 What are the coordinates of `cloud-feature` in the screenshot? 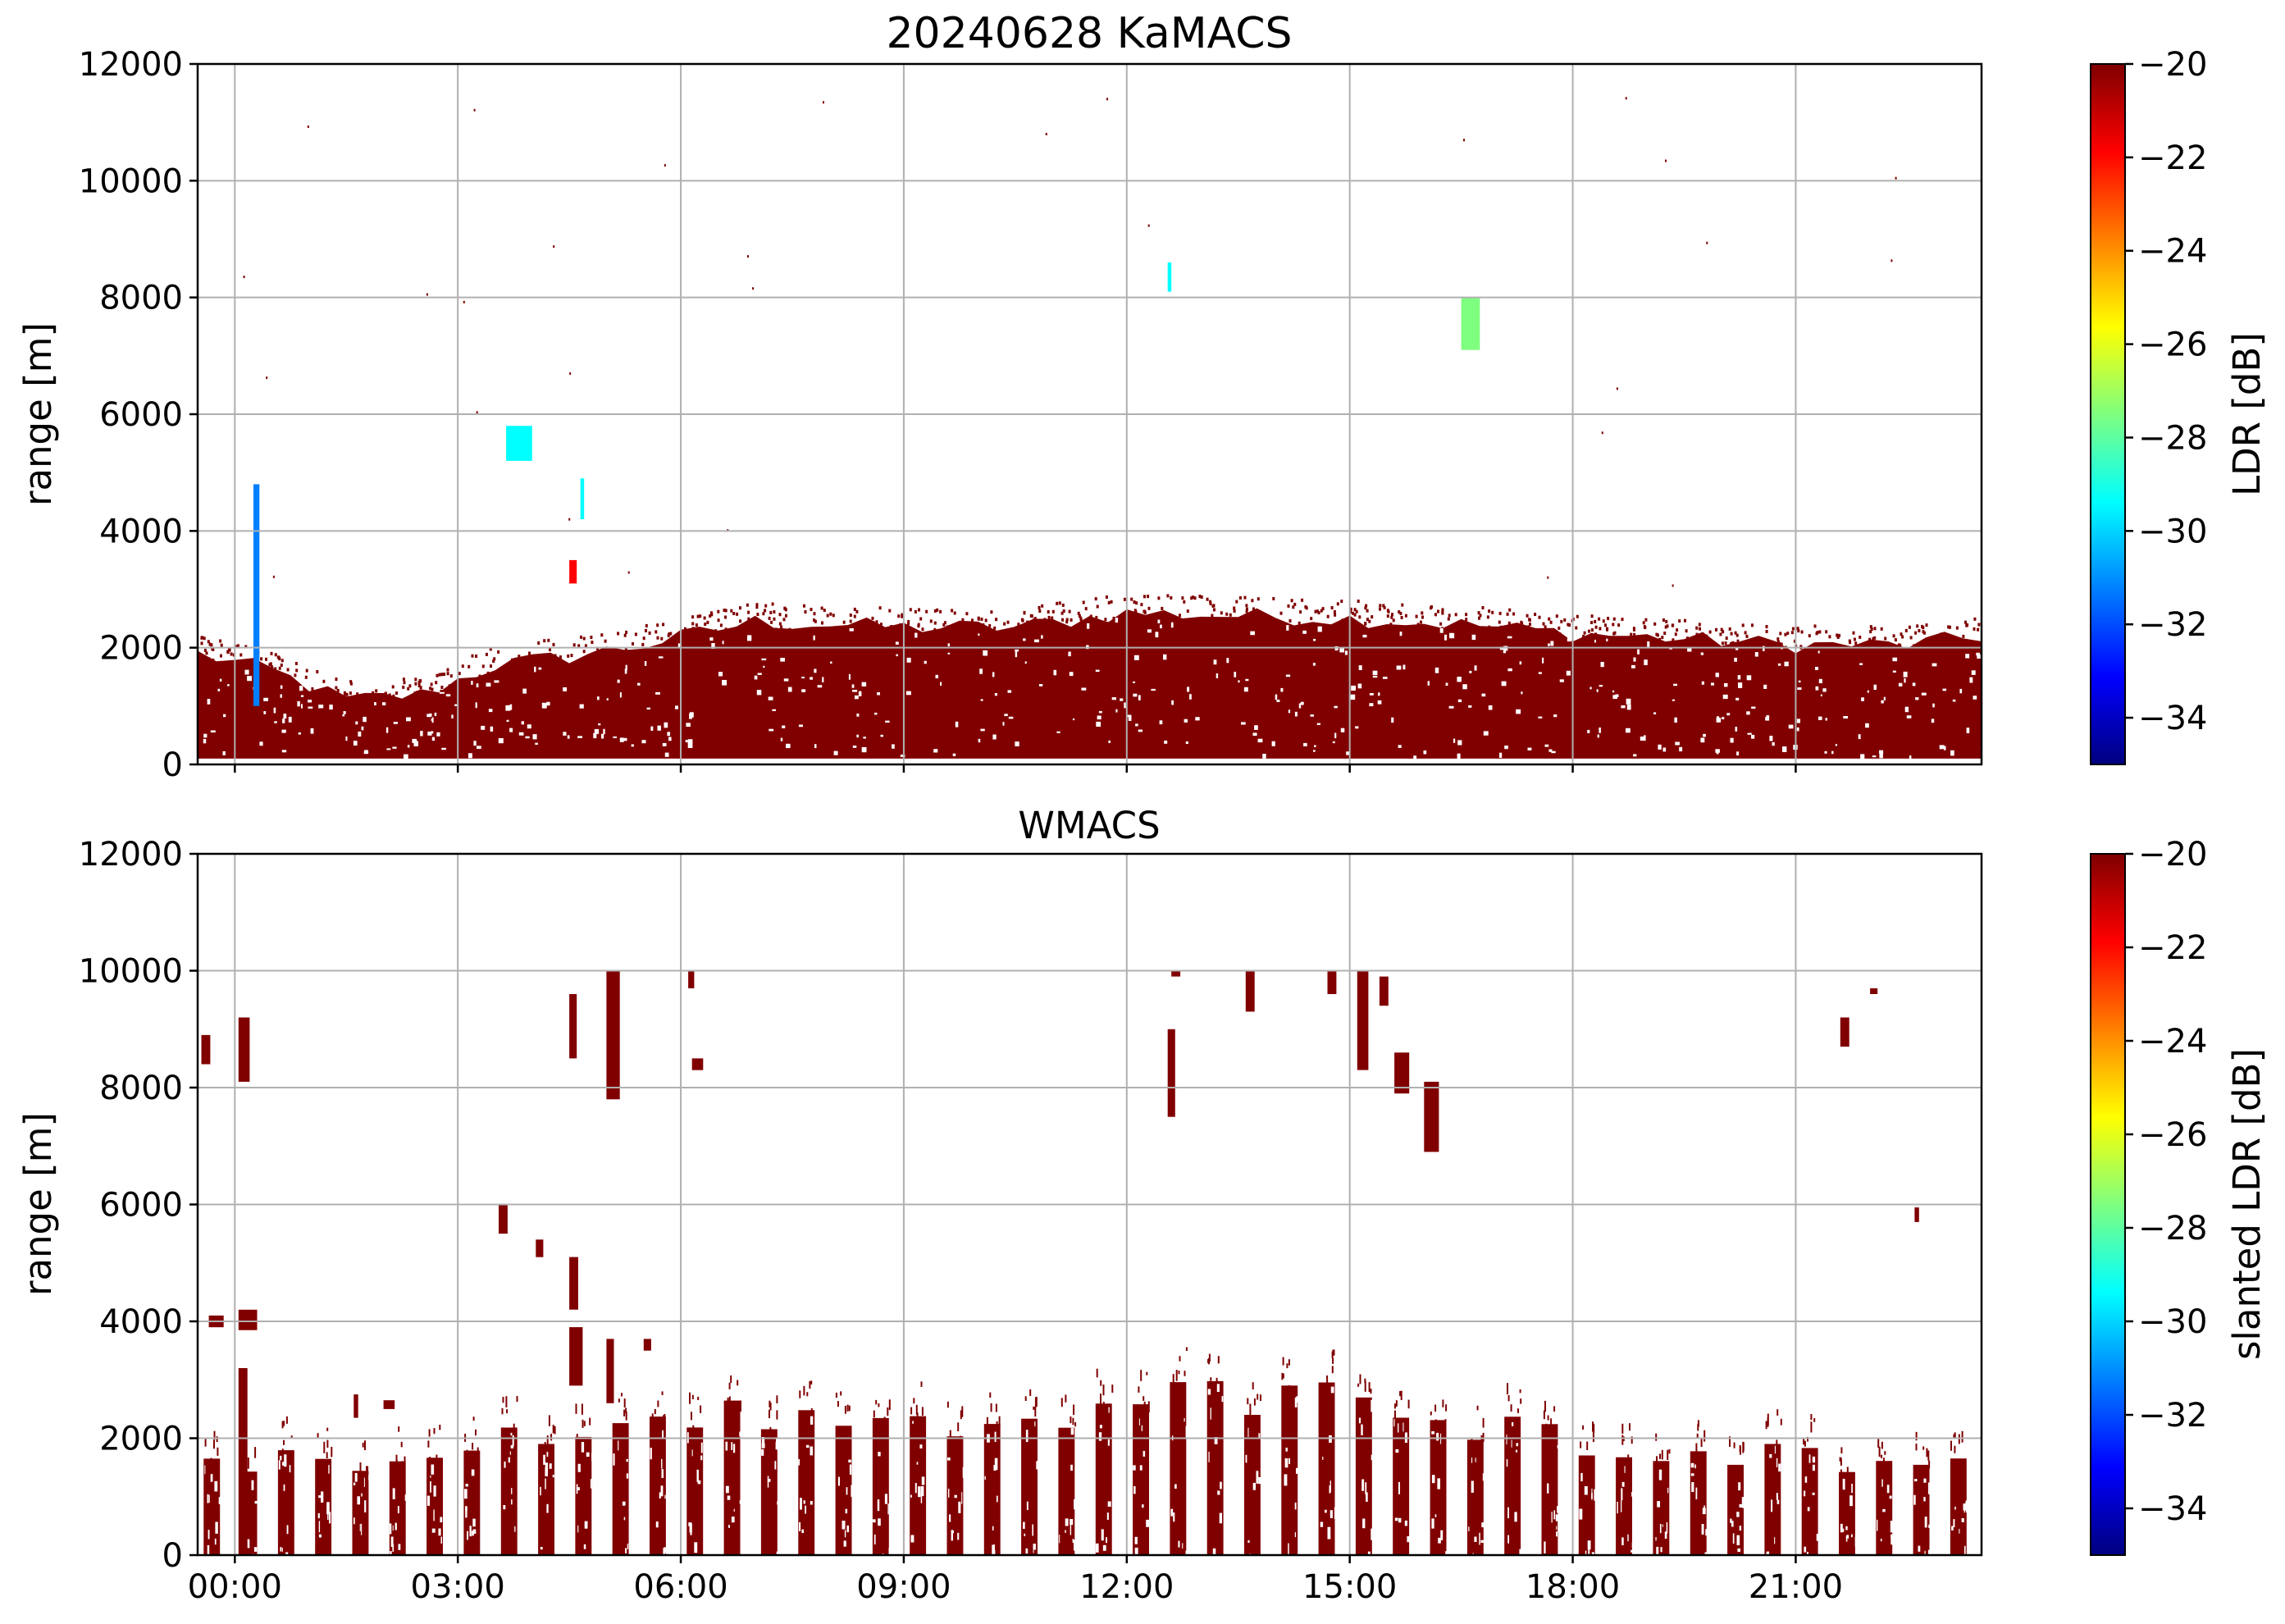 It's located at (1171, 1073).